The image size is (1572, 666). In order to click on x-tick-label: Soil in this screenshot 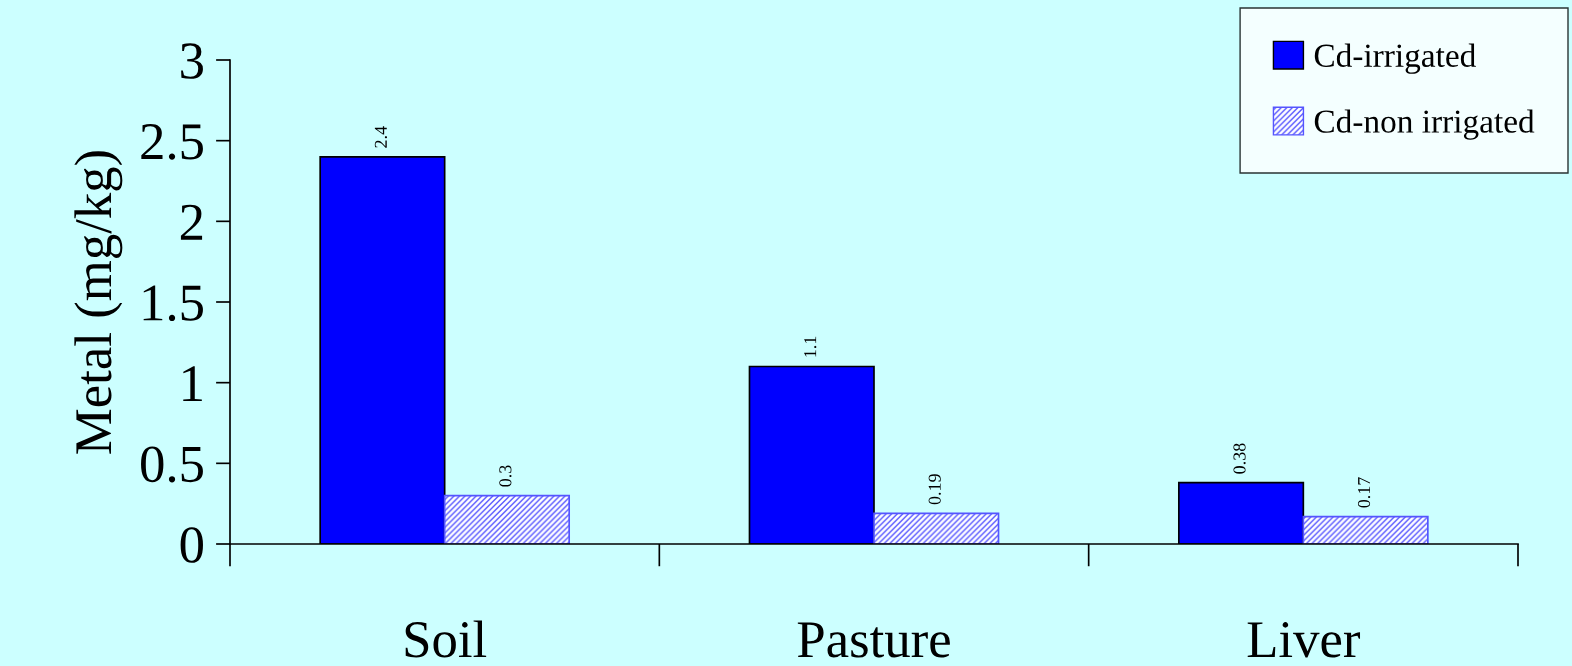, I will do `click(446, 639)`.